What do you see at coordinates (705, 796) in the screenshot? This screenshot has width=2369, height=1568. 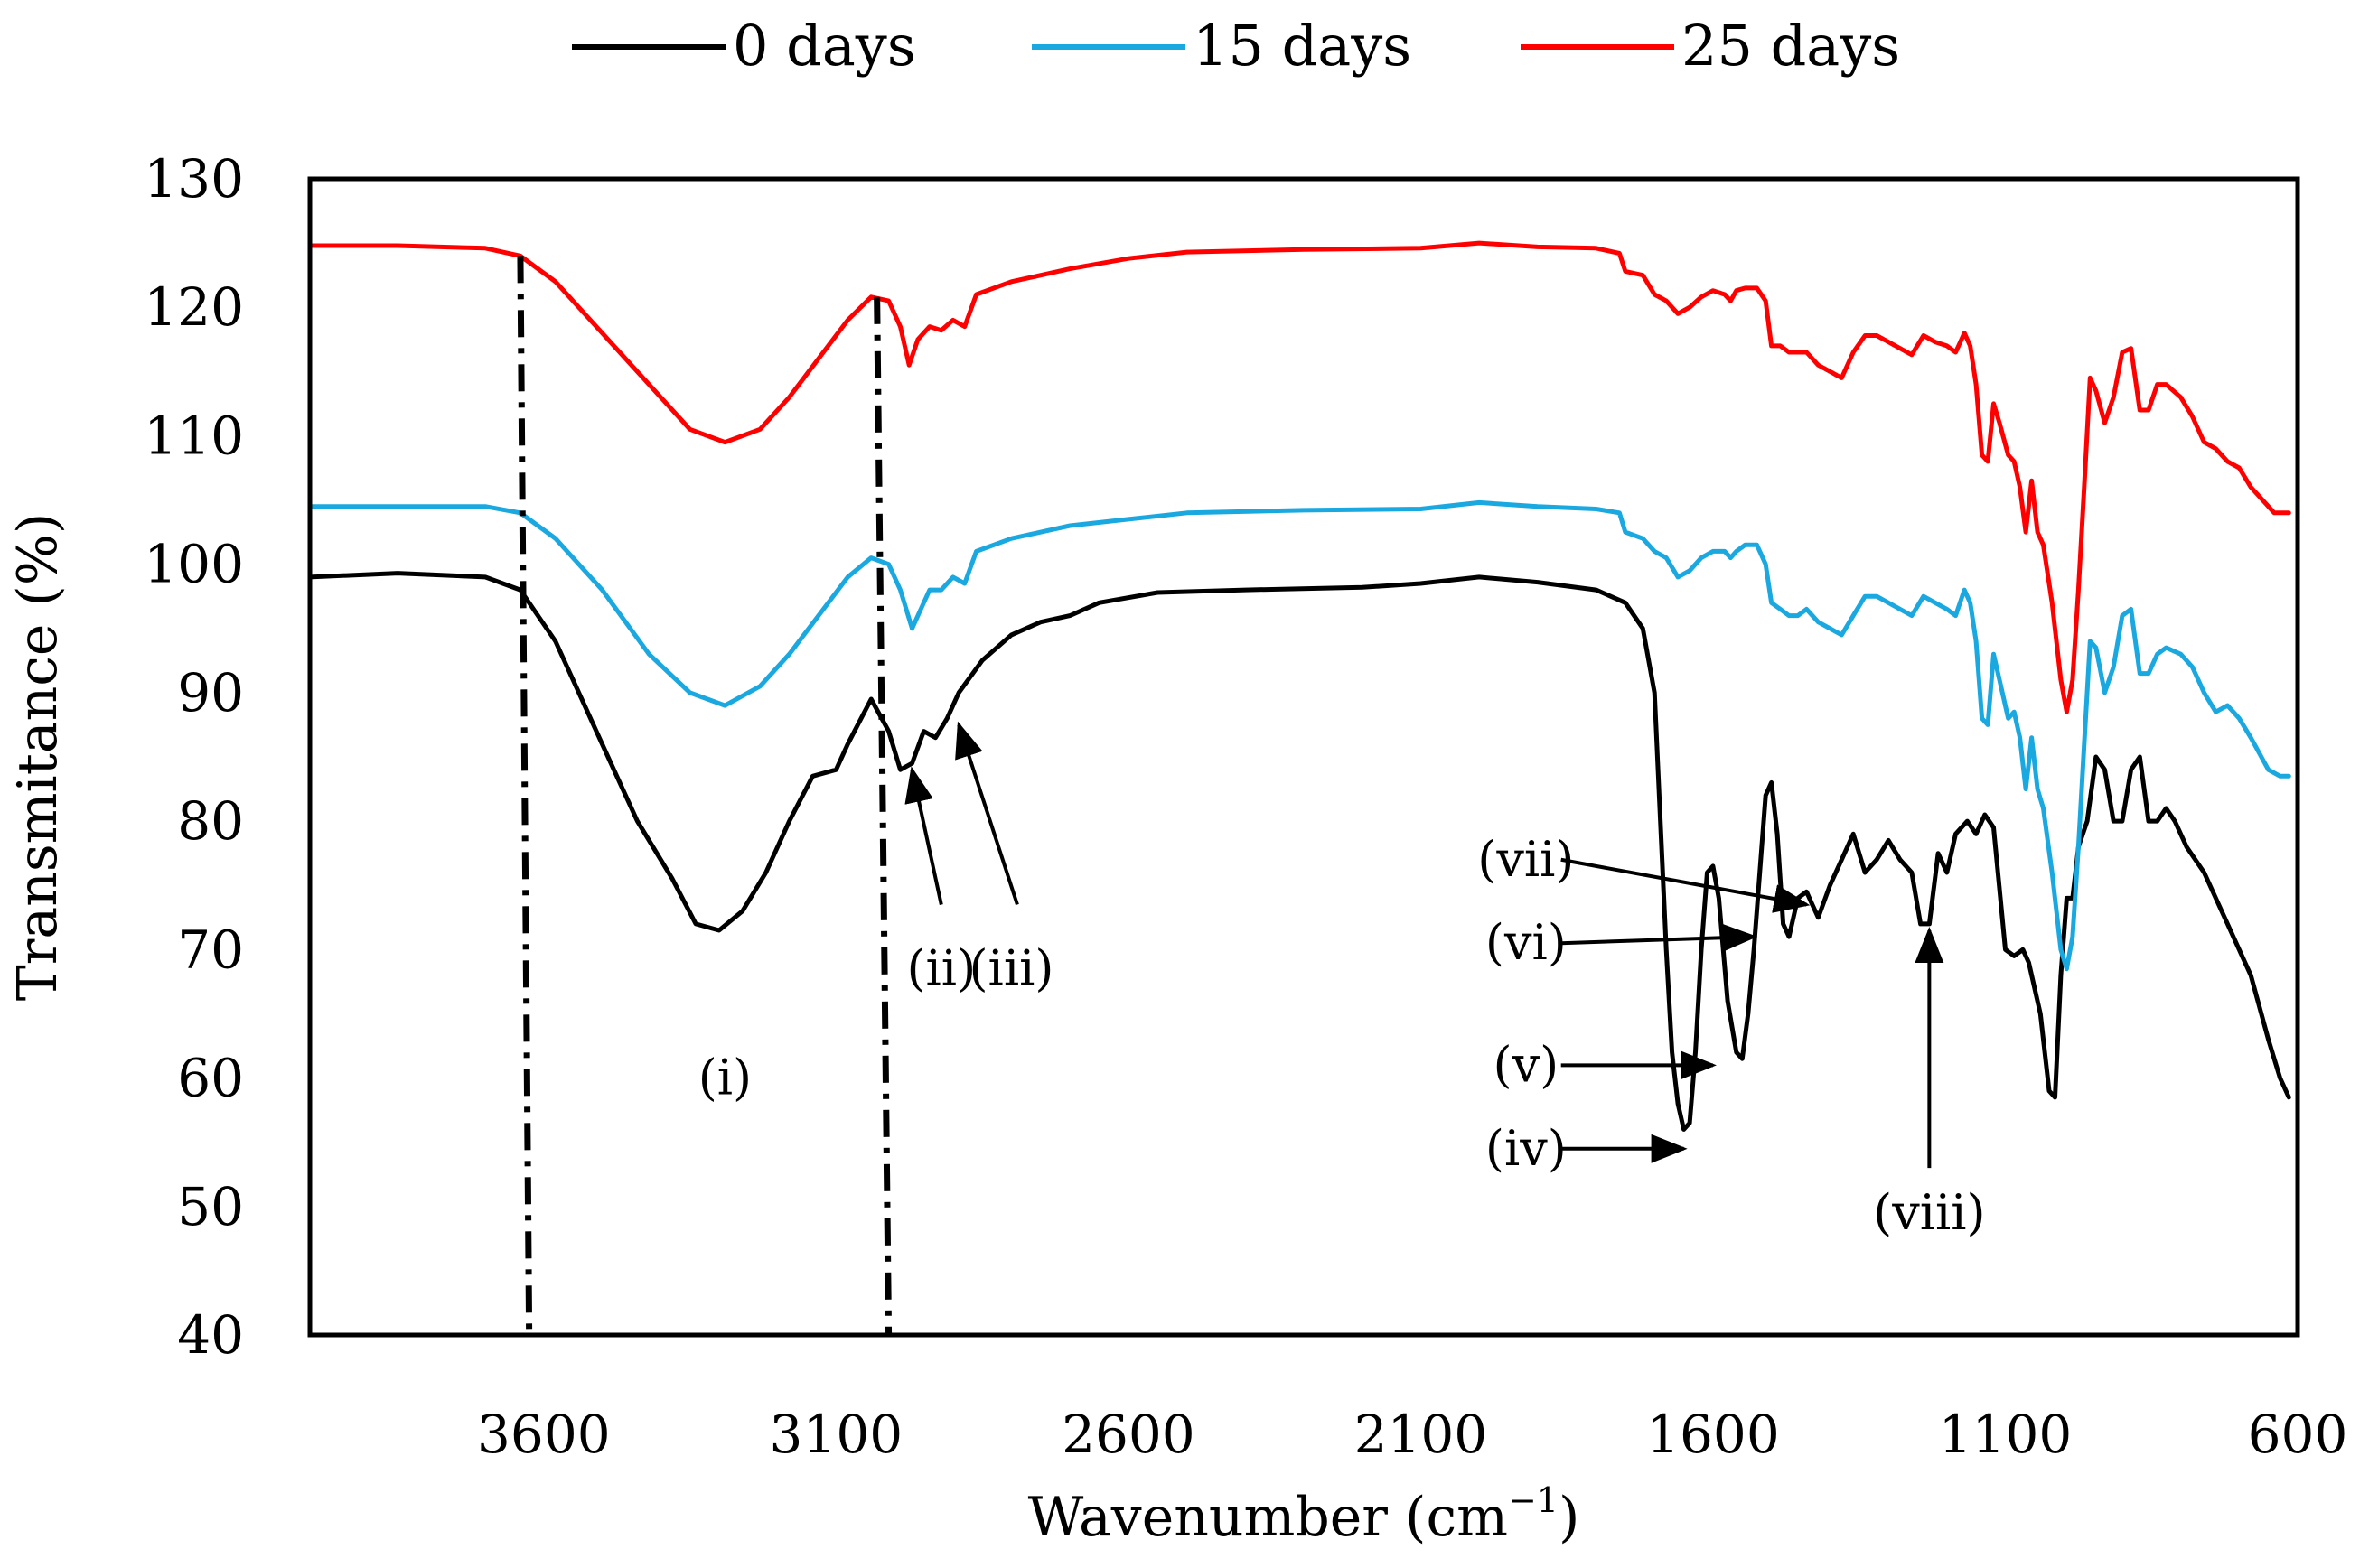 I see `reference-lines` at bounding box center [705, 796].